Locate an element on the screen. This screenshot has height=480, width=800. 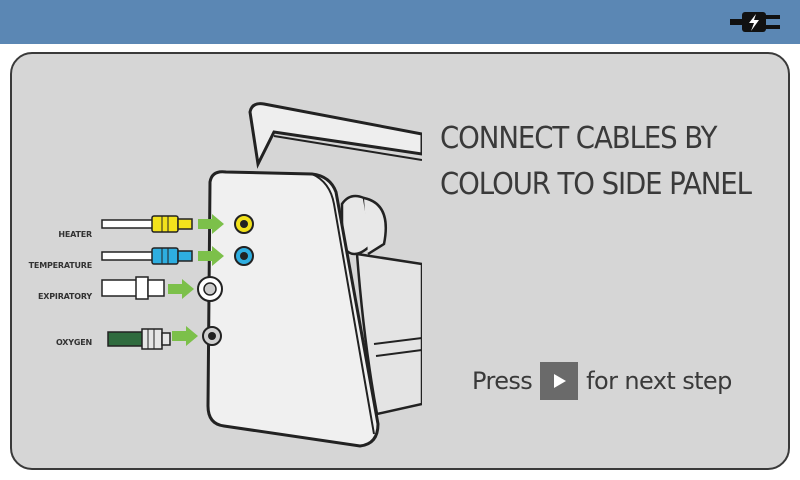
instruction-heading: CONNECT CABLES BY COLOUR TO SIDE PANEL is located at coordinates (596, 162).